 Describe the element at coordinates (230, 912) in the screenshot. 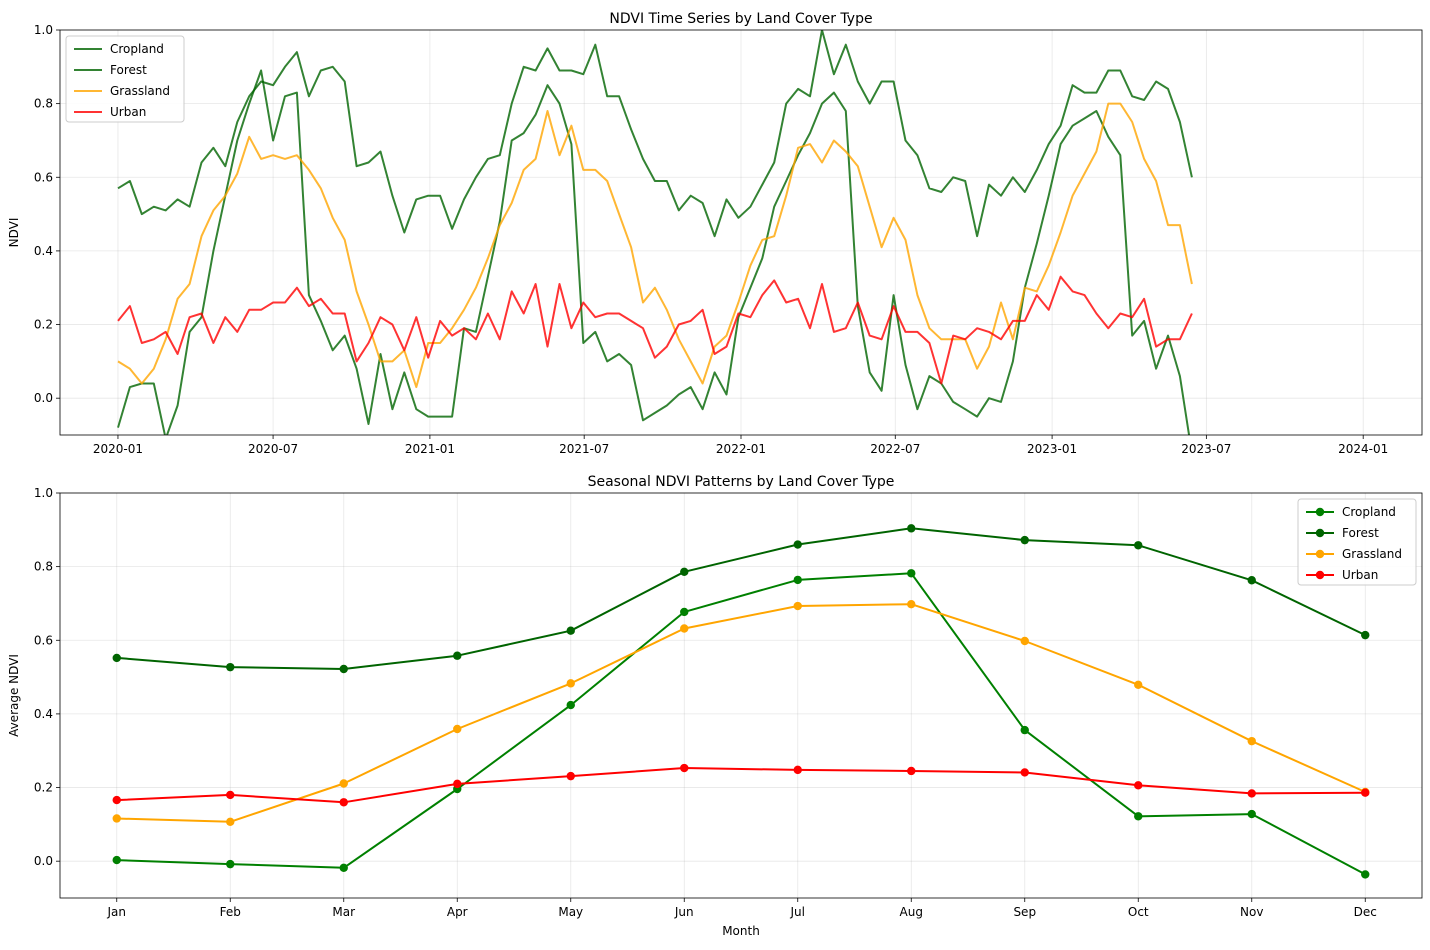

I see `x-tick-label: Feb` at that location.